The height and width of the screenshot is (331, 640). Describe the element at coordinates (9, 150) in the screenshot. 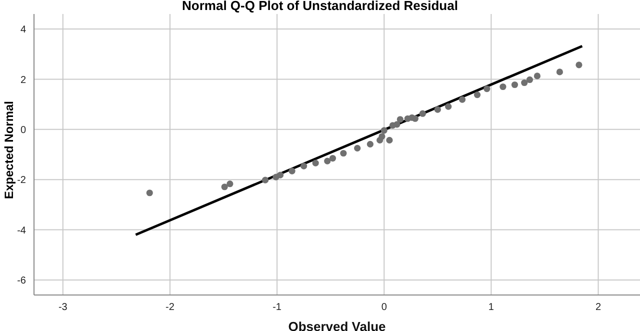

I see `y-axis-title: Expected Normal` at that location.